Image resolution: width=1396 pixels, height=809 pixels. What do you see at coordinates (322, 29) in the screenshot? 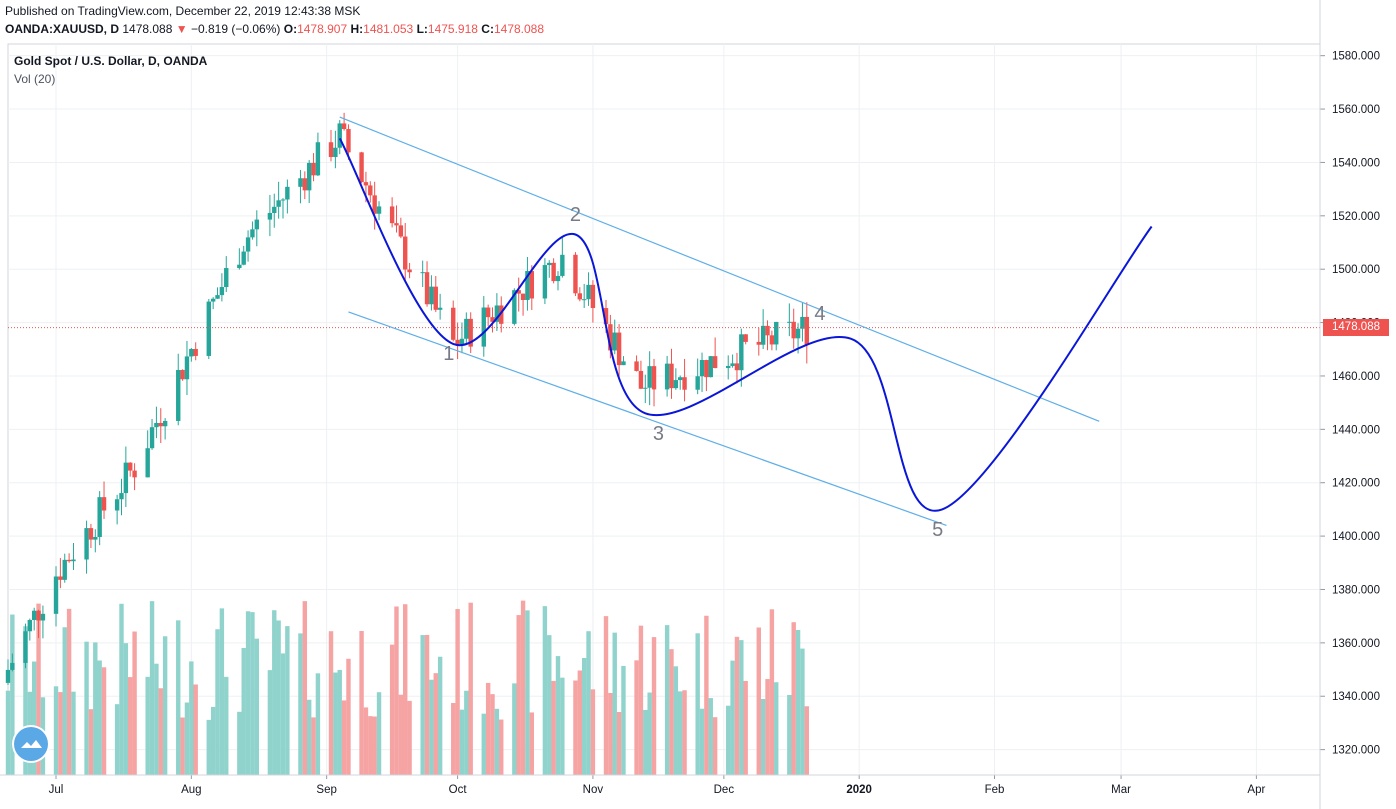
I see `open-value: 1478.907` at bounding box center [322, 29].